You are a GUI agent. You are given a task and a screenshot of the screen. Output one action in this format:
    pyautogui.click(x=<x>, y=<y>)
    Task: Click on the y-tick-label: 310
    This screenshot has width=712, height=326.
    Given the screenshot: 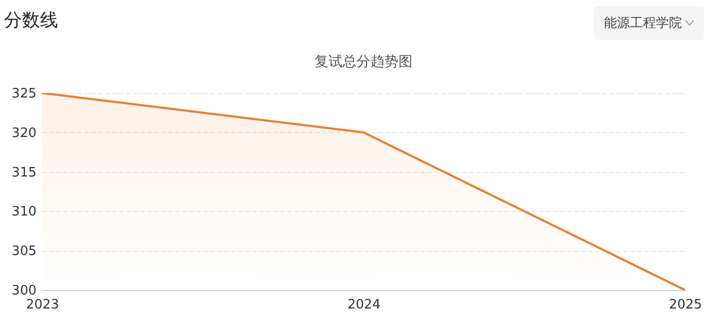 What is the action you would take?
    pyautogui.click(x=24, y=212)
    